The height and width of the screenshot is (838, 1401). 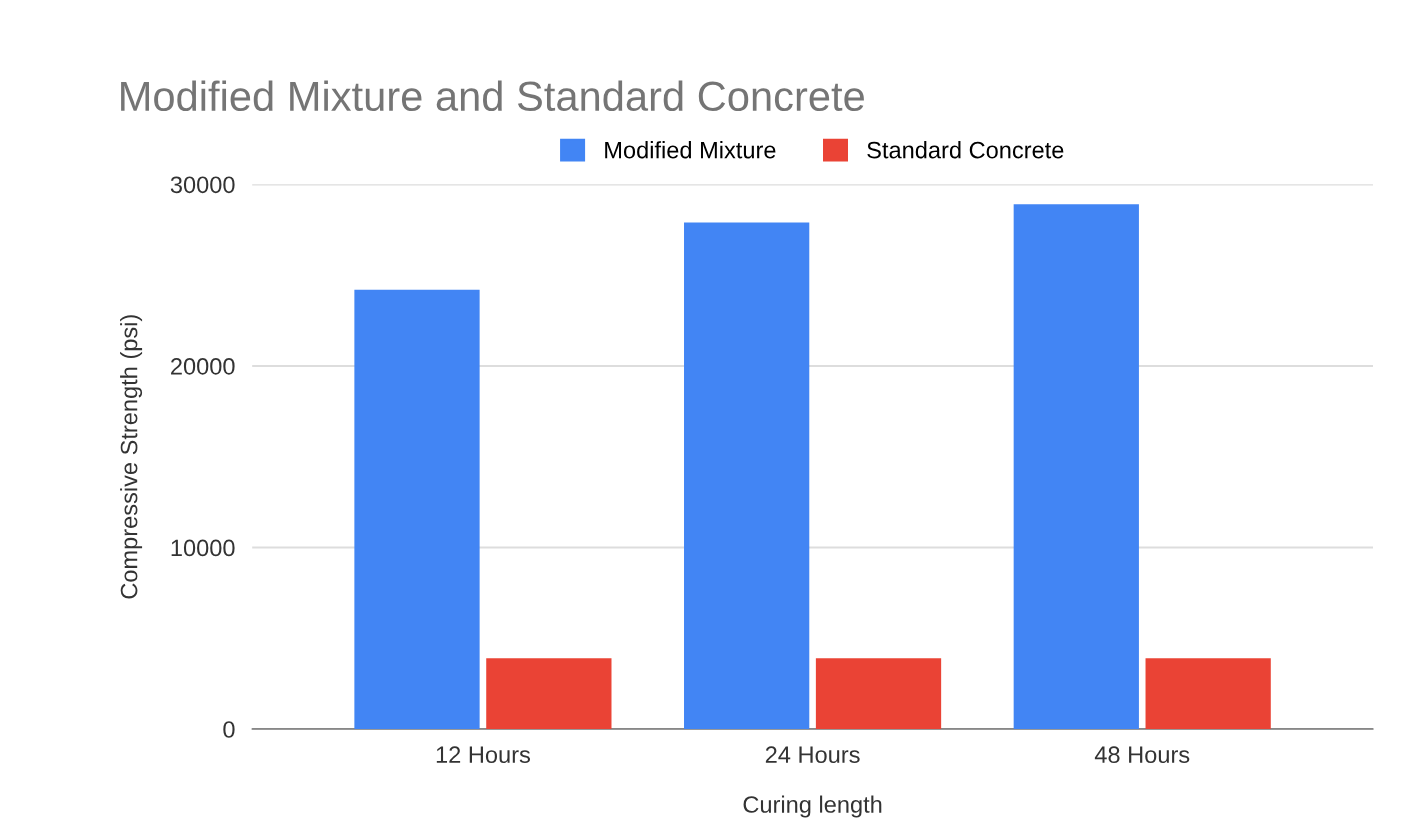 What do you see at coordinates (203, 548) in the screenshot?
I see `y-tick-label: 10000` at bounding box center [203, 548].